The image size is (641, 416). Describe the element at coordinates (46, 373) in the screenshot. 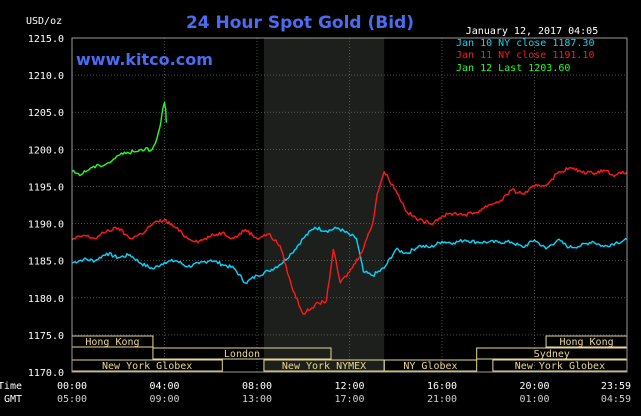

I see `y-tick-label-0: 1170.0` at that location.